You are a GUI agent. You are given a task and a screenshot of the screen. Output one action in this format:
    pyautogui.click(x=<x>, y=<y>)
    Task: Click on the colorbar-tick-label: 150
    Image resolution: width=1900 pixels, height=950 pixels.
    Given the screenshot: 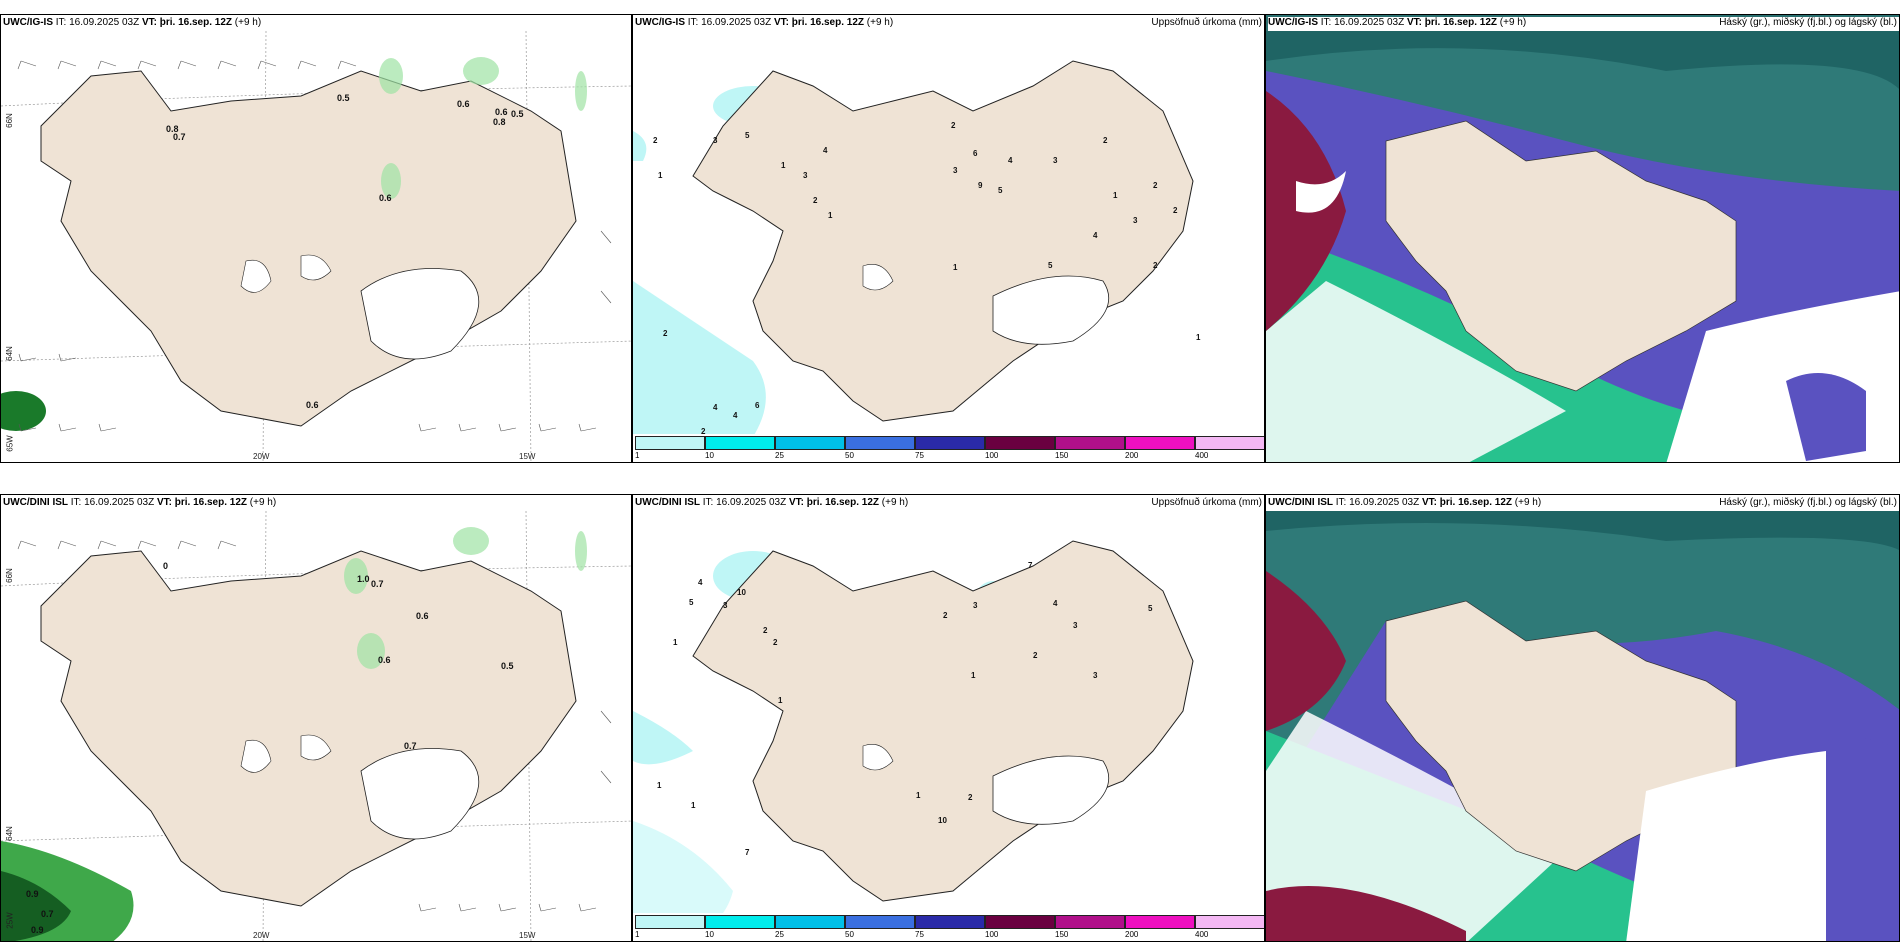 What is the action you would take?
    pyautogui.click(x=1062, y=934)
    